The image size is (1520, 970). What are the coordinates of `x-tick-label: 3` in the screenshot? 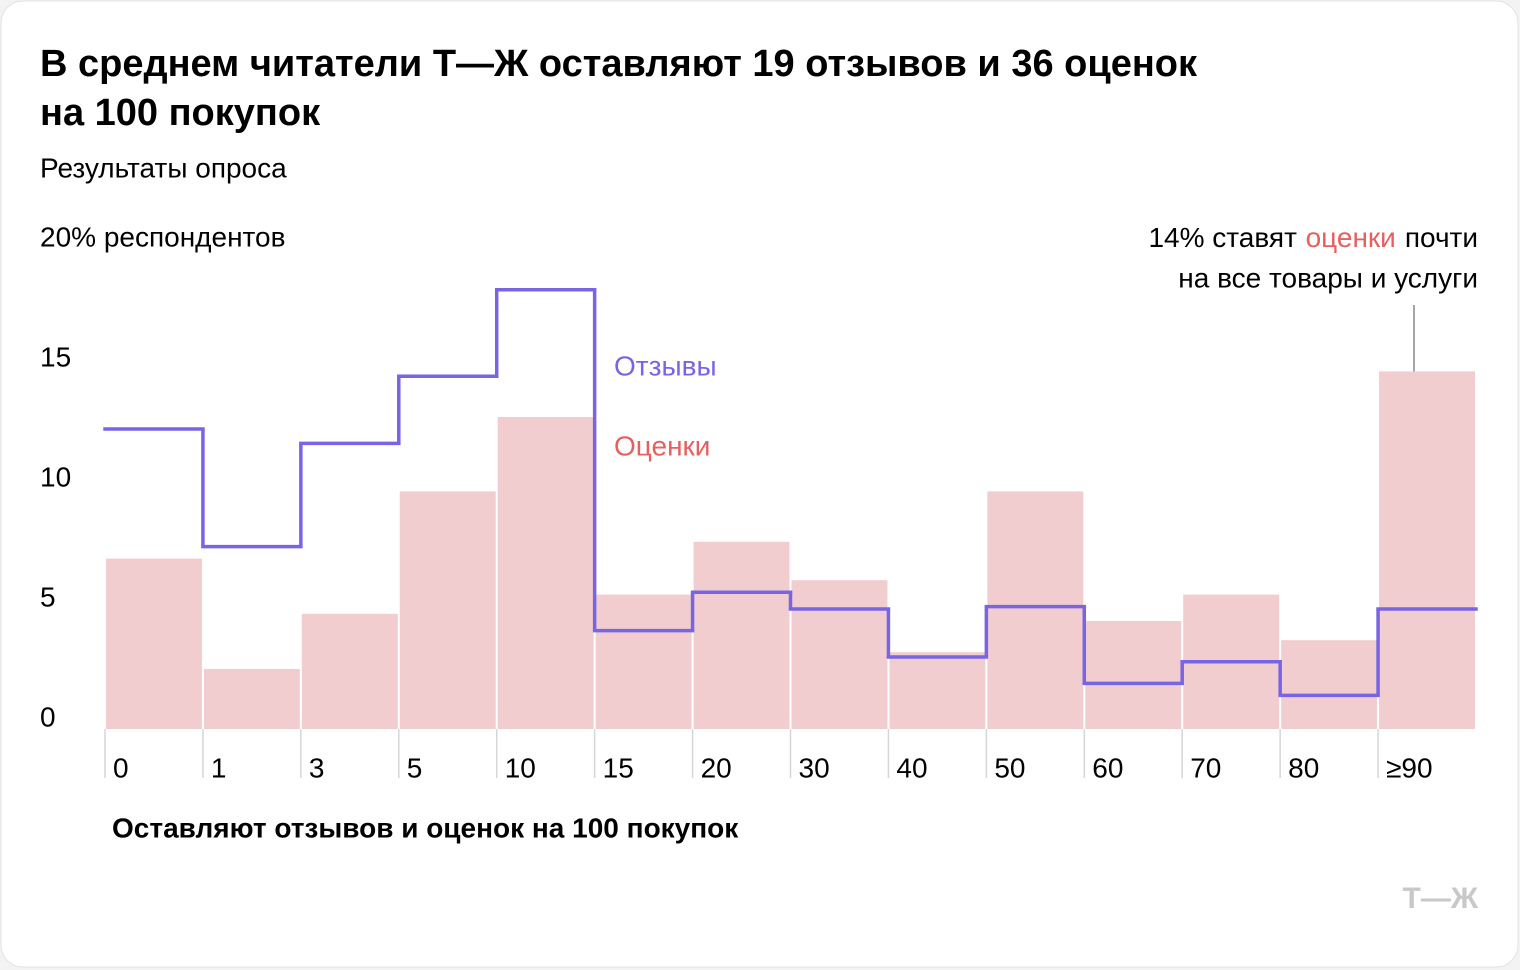 It's located at (317, 767).